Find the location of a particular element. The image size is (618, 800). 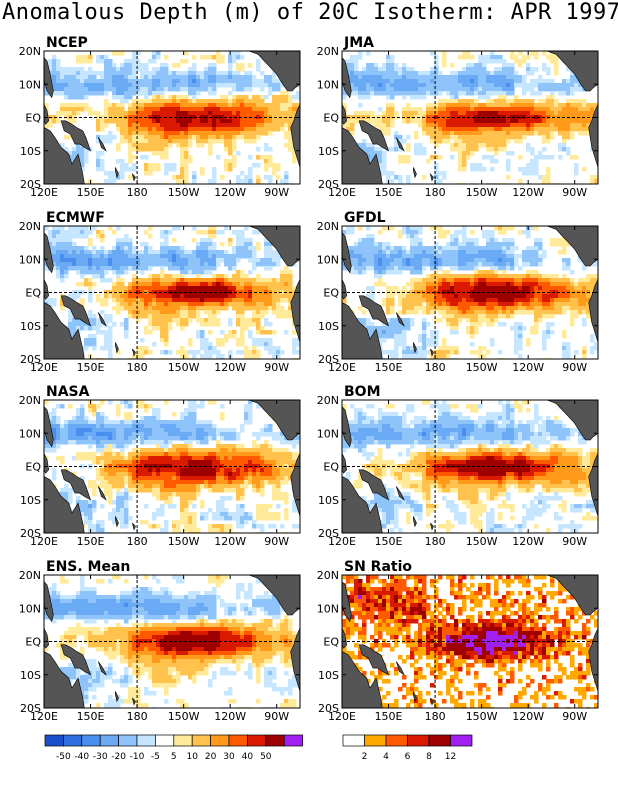

colorbar-label: 40 is located at coordinates (248, 757).